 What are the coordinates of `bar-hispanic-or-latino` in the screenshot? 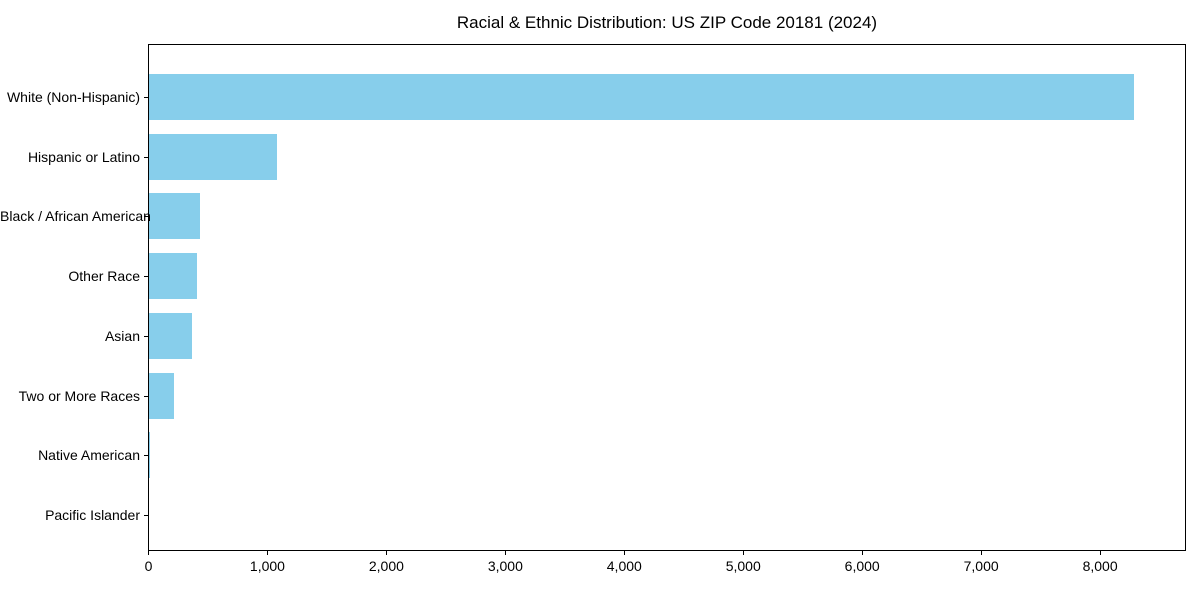 It's located at (213, 156).